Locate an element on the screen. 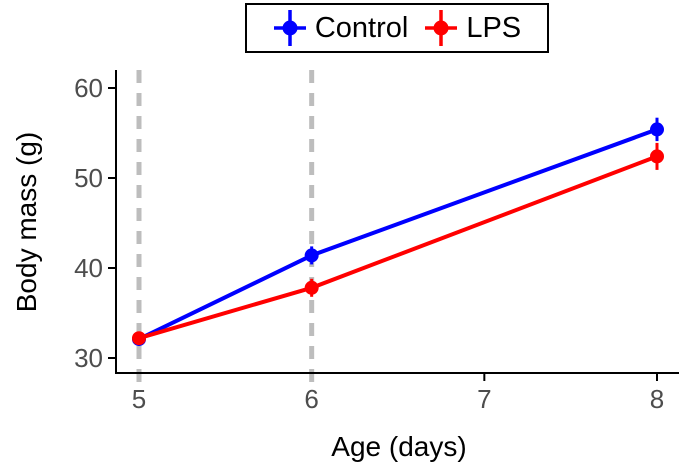 This screenshot has height=472, width=685. x-tick-label: 8 is located at coordinates (657, 399).